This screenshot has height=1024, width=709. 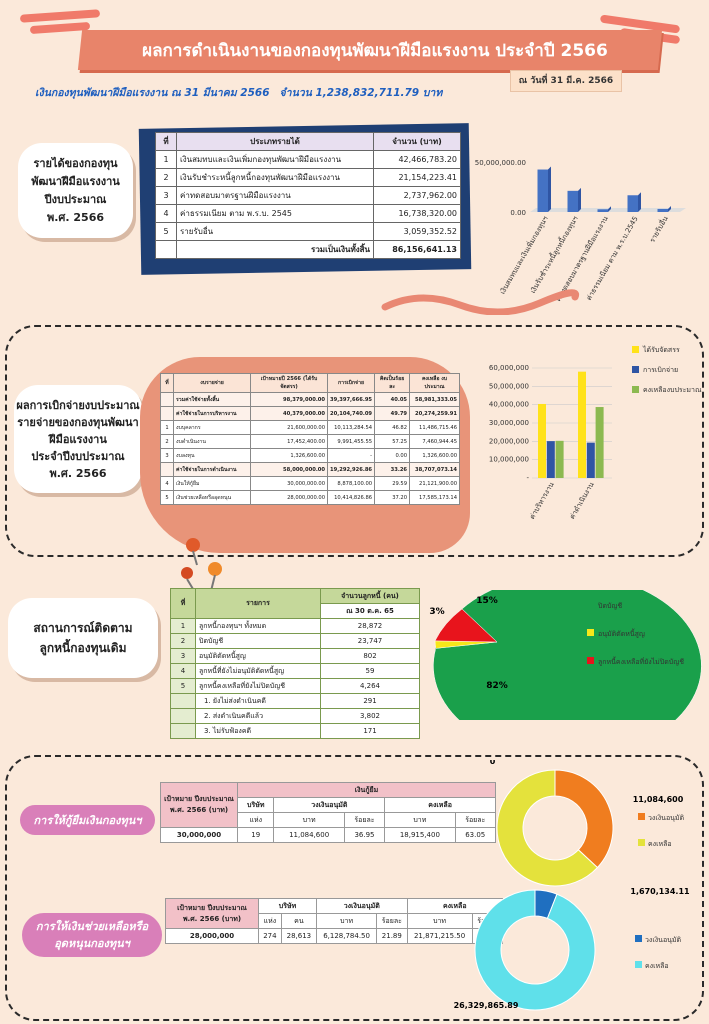 What do you see at coordinates (364, 820) in the screenshot?
I see `header-cell: ร้อยละ` at bounding box center [364, 820].